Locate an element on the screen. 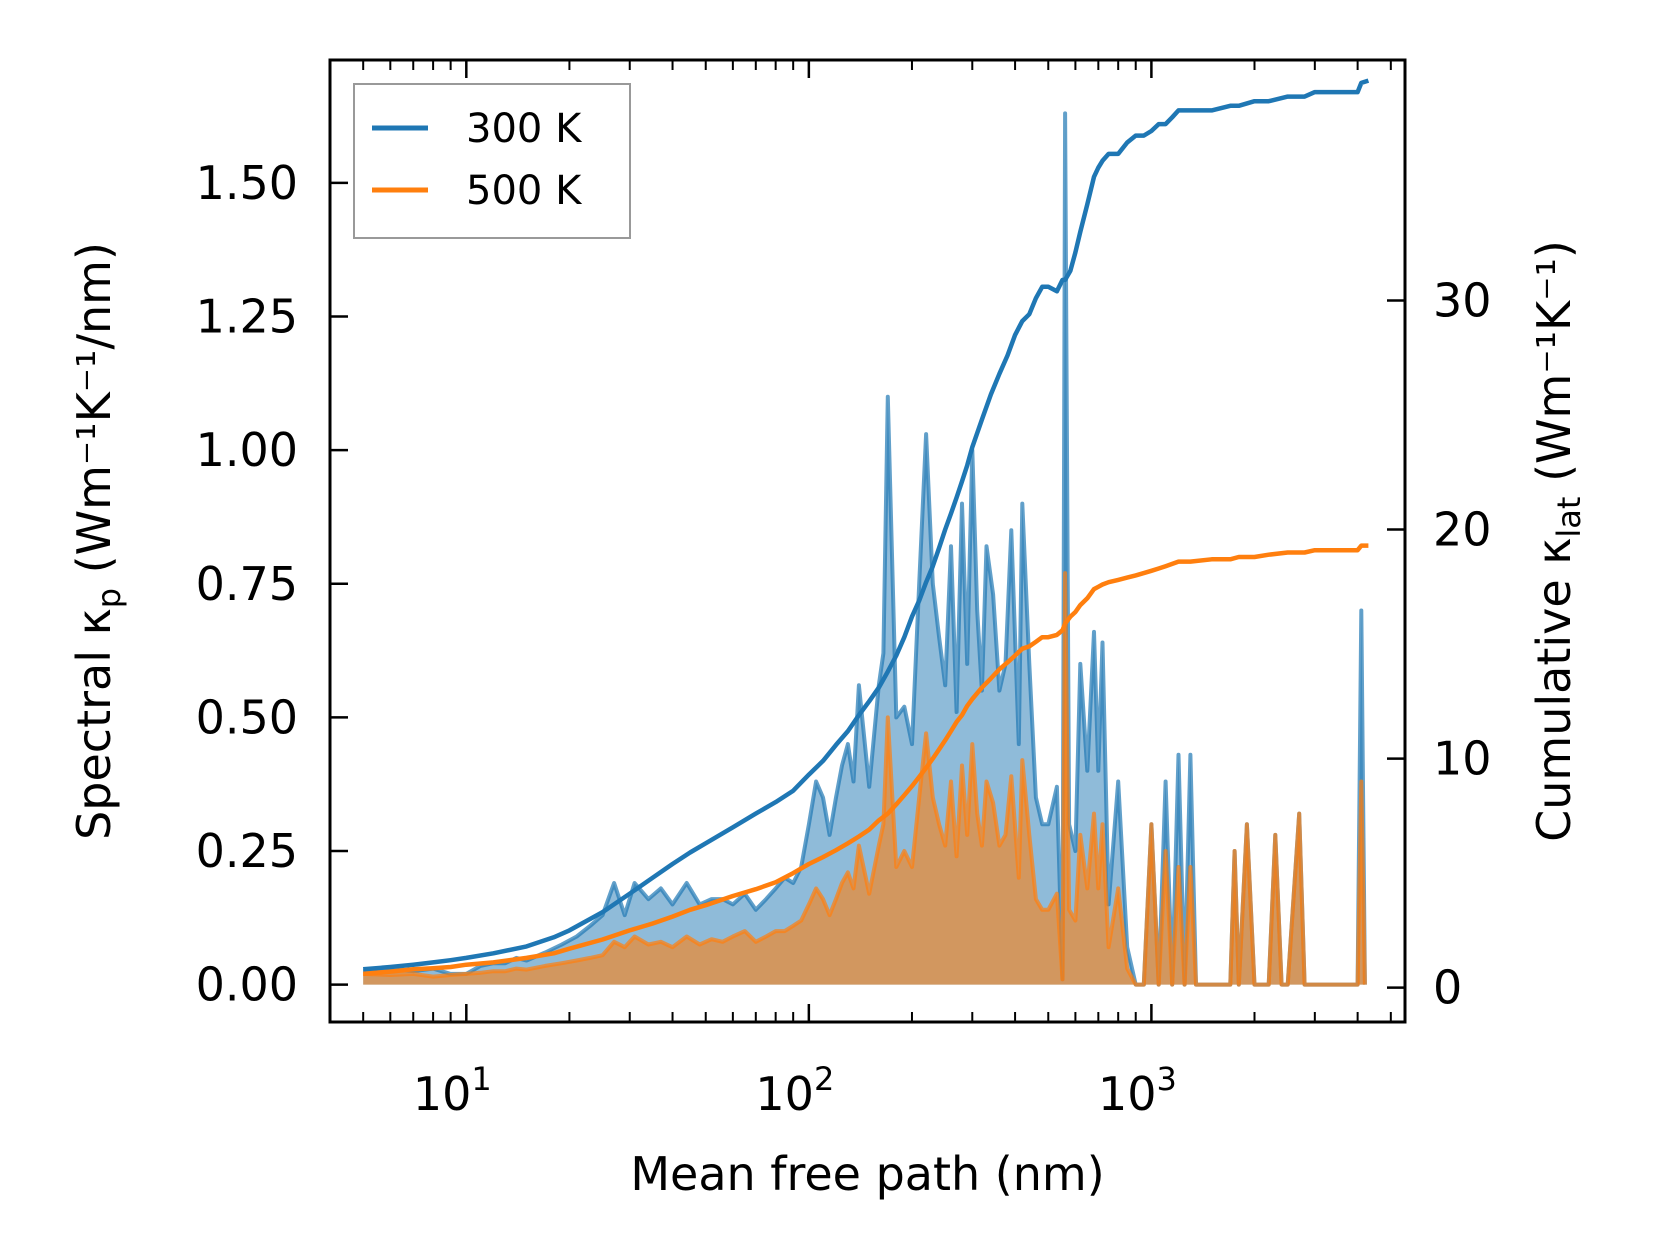  x-tick-exponent: 2 is located at coordinates (824, 1079).